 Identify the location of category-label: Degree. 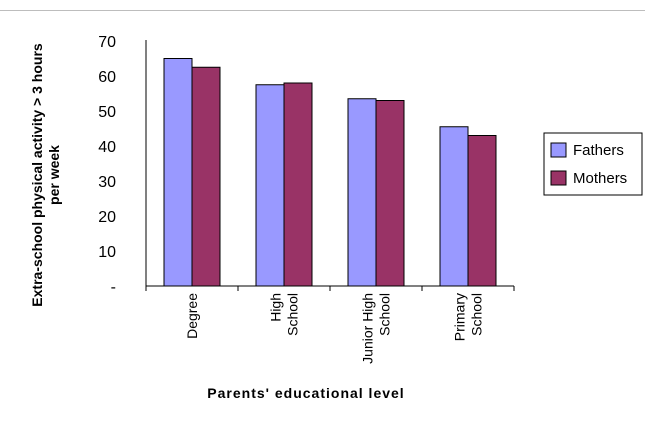
(192, 316).